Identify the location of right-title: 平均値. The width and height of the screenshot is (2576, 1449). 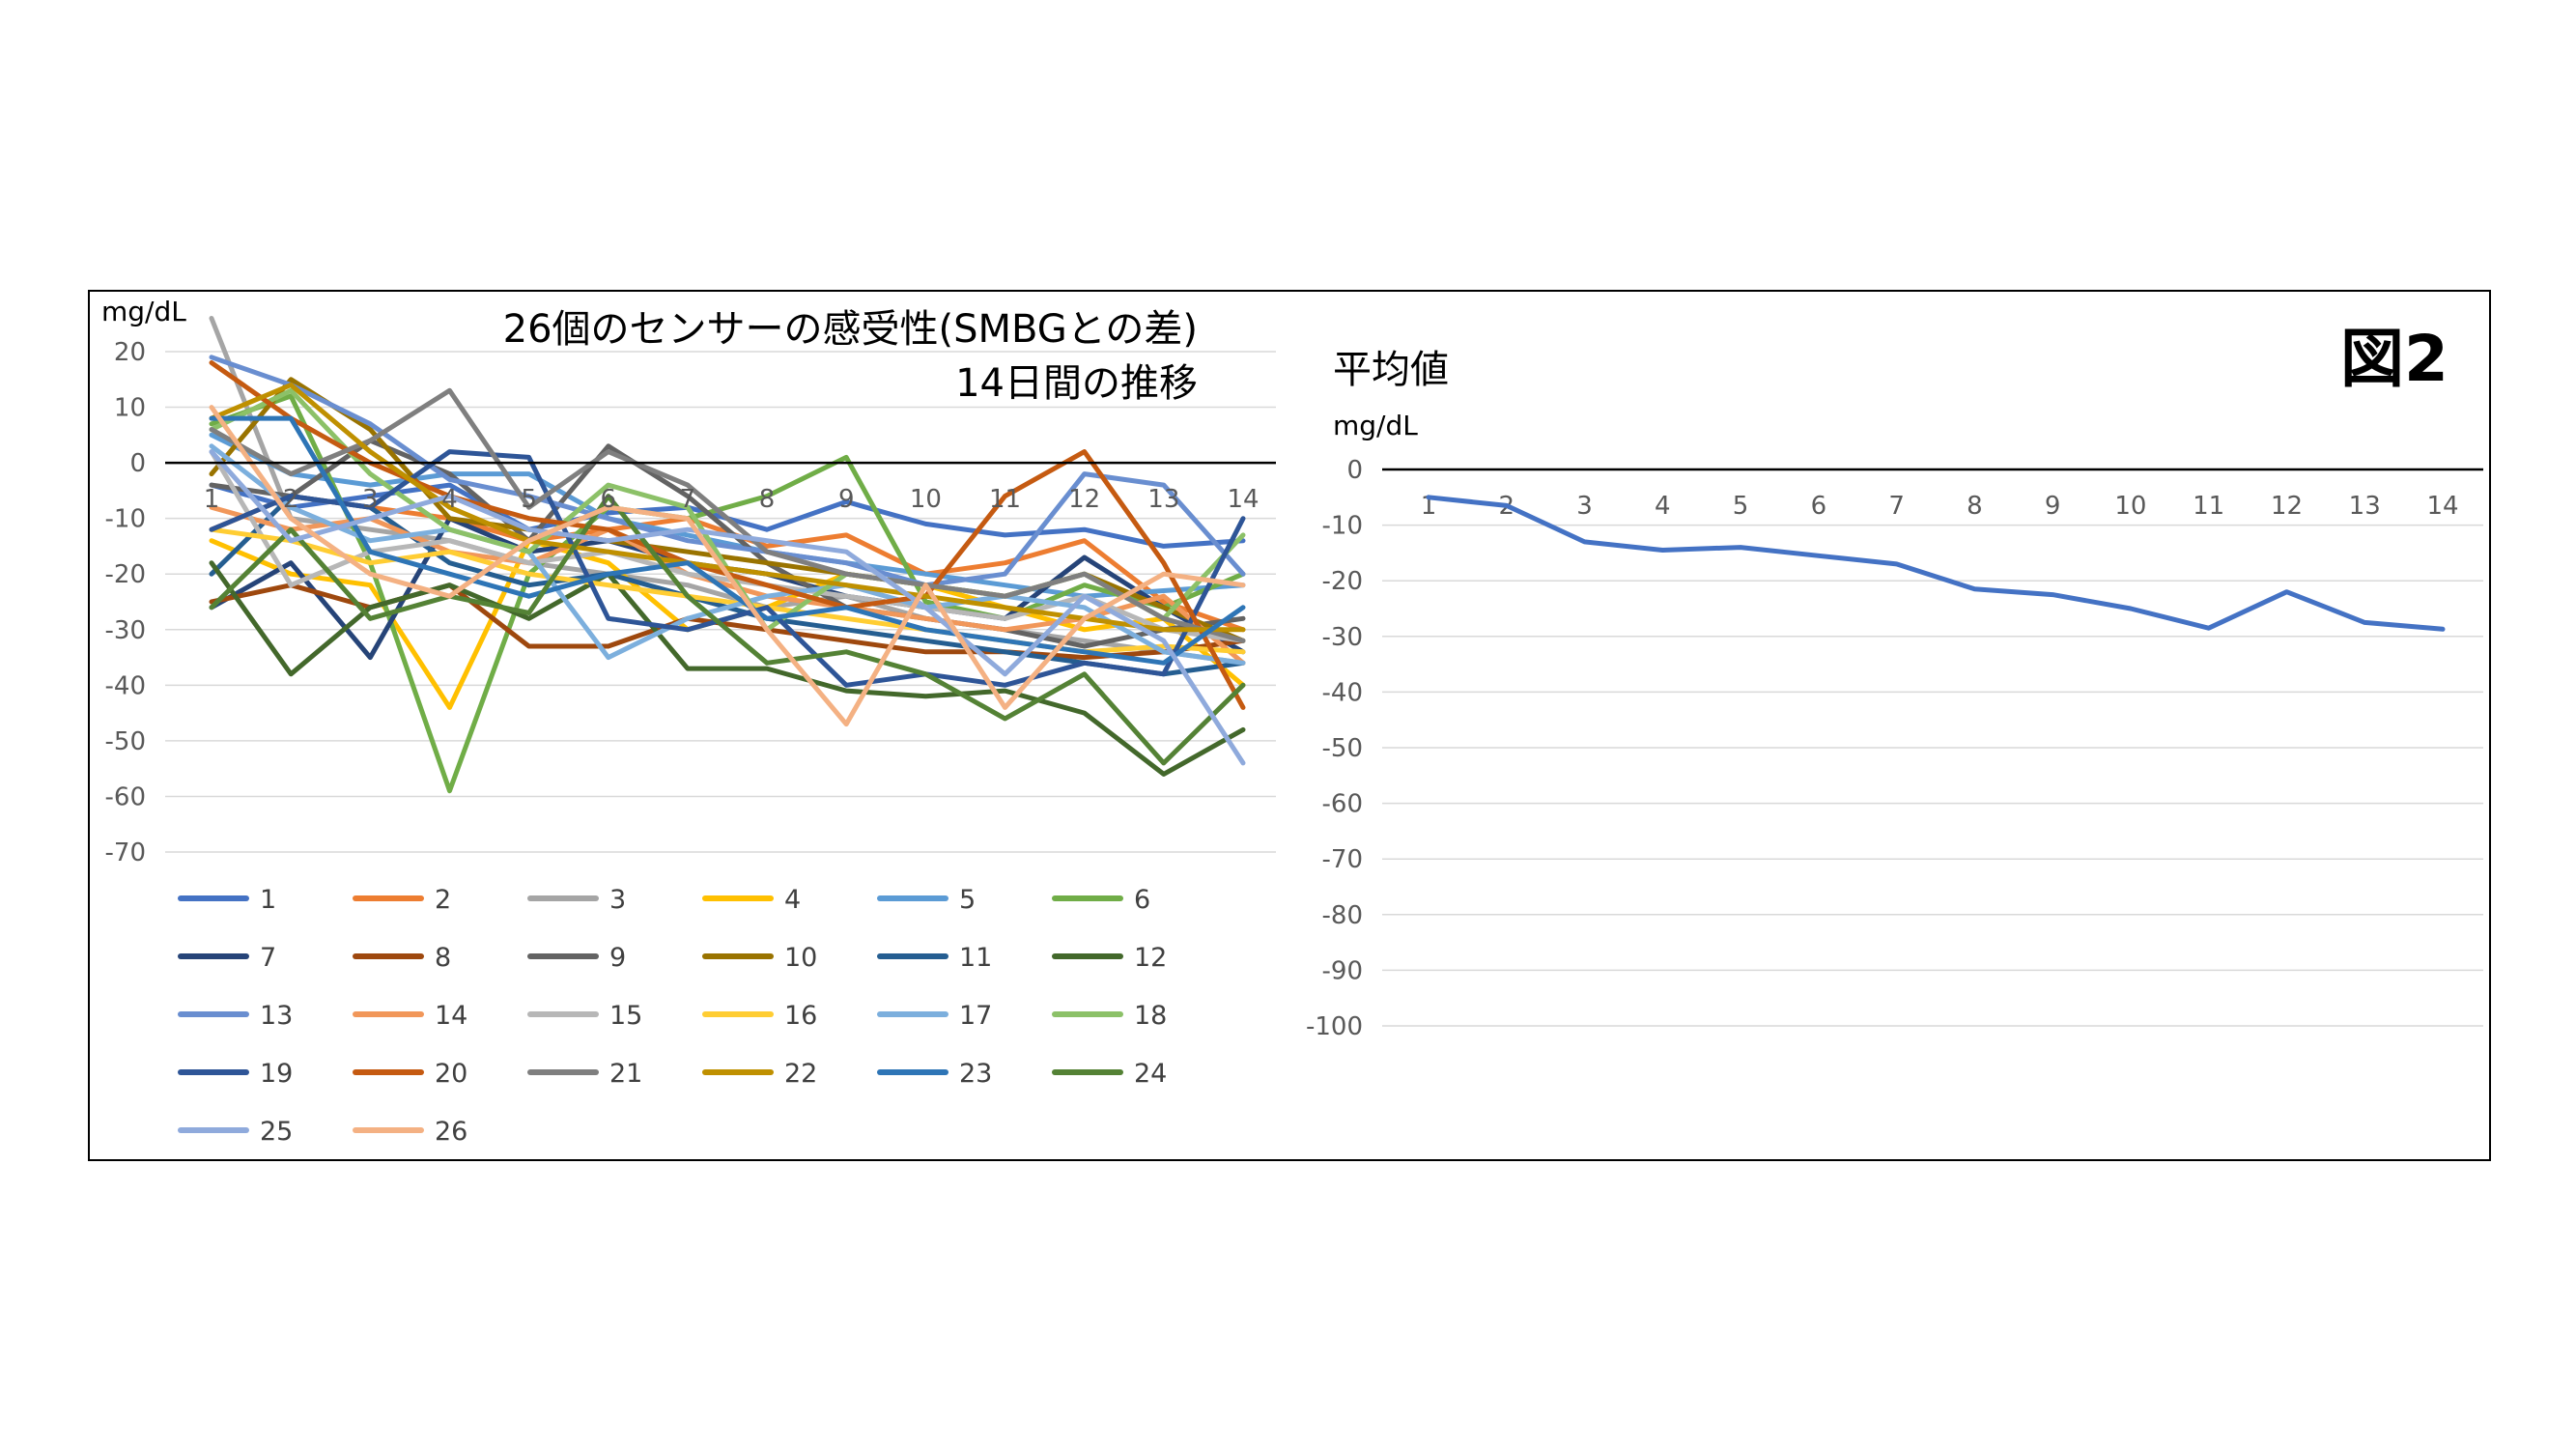
(1391, 370).